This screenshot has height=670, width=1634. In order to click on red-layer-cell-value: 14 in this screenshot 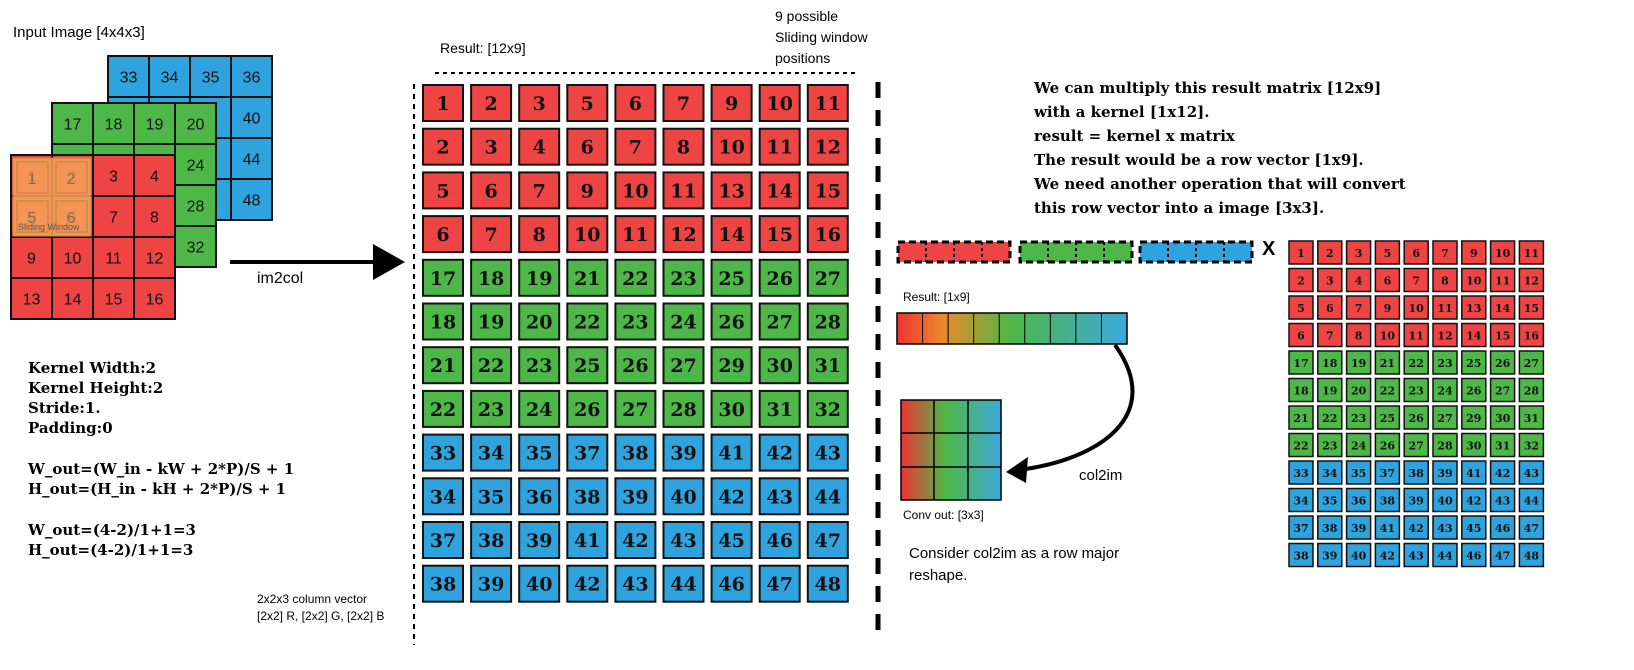, I will do `click(73, 300)`.